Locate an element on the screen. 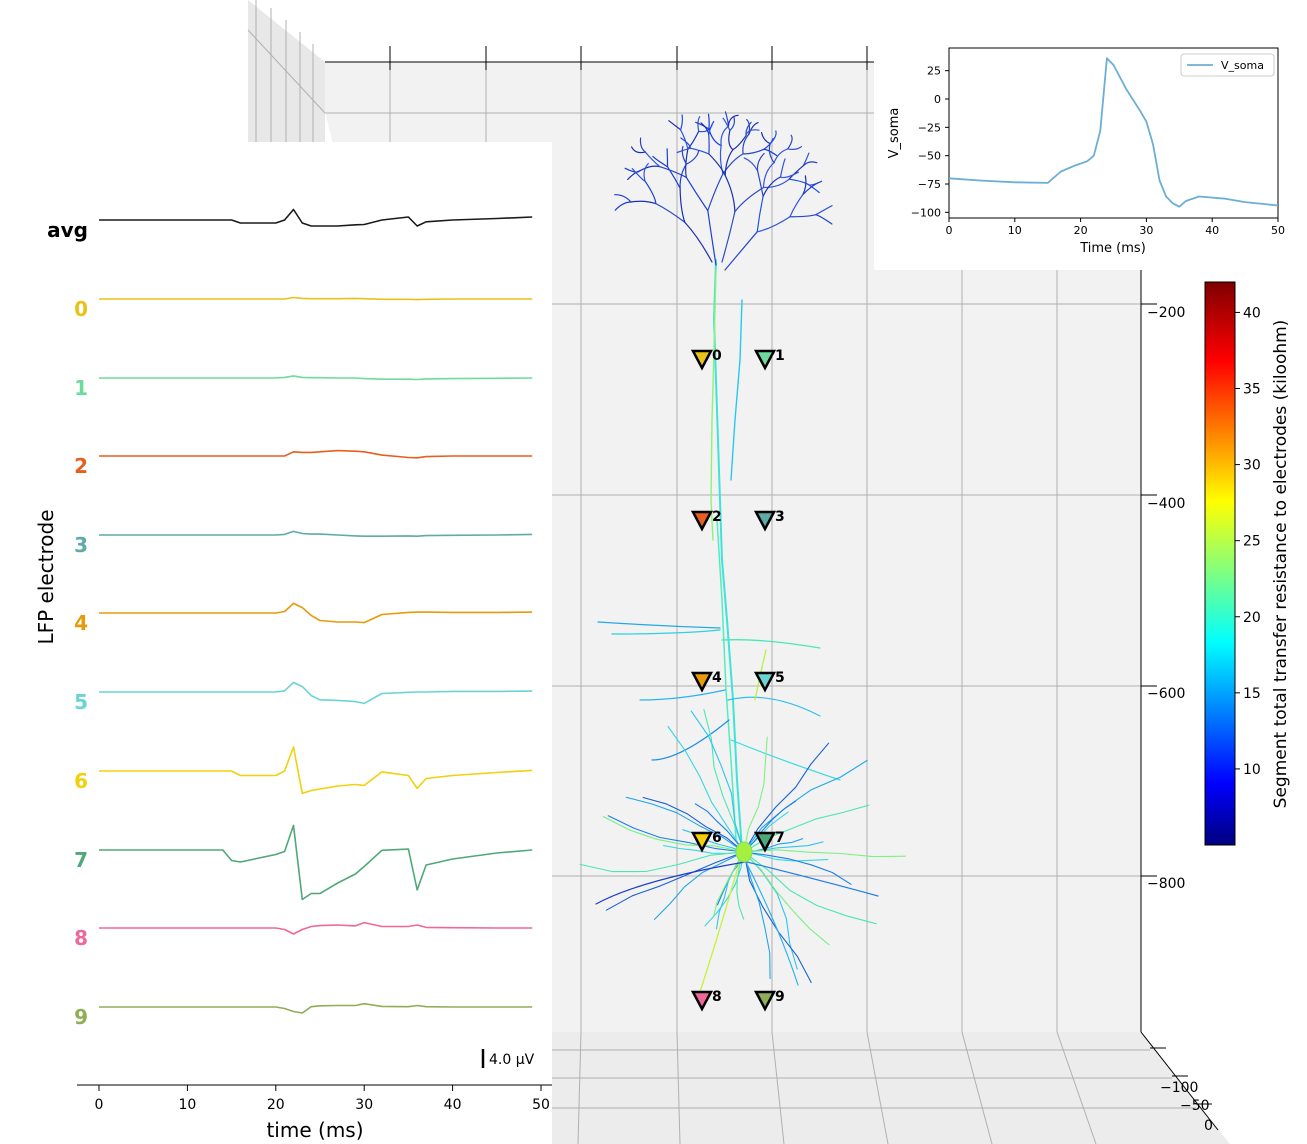  scale-bar-label: 4.0 μV is located at coordinates (512, 1060).